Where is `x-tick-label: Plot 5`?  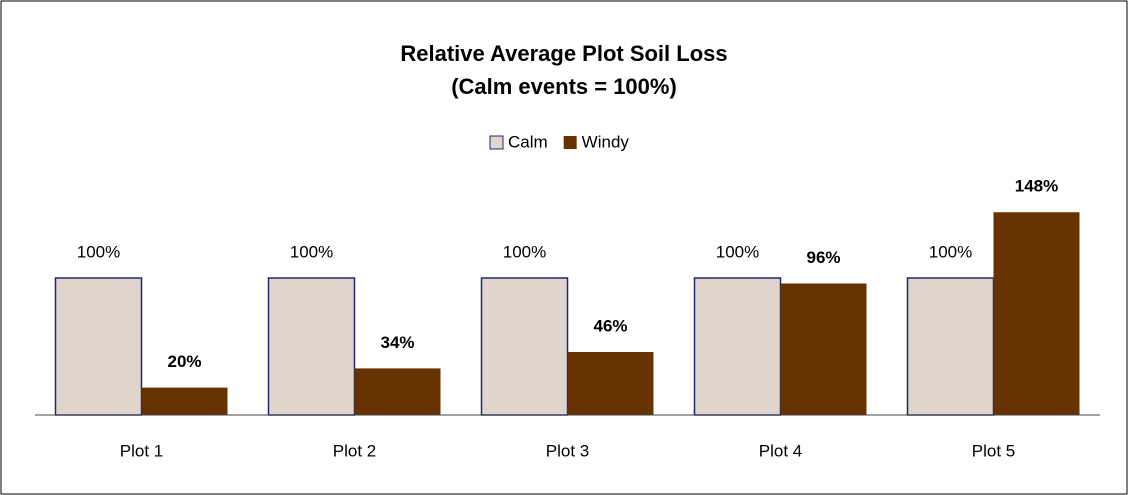 x-tick-label: Plot 5 is located at coordinates (993, 450).